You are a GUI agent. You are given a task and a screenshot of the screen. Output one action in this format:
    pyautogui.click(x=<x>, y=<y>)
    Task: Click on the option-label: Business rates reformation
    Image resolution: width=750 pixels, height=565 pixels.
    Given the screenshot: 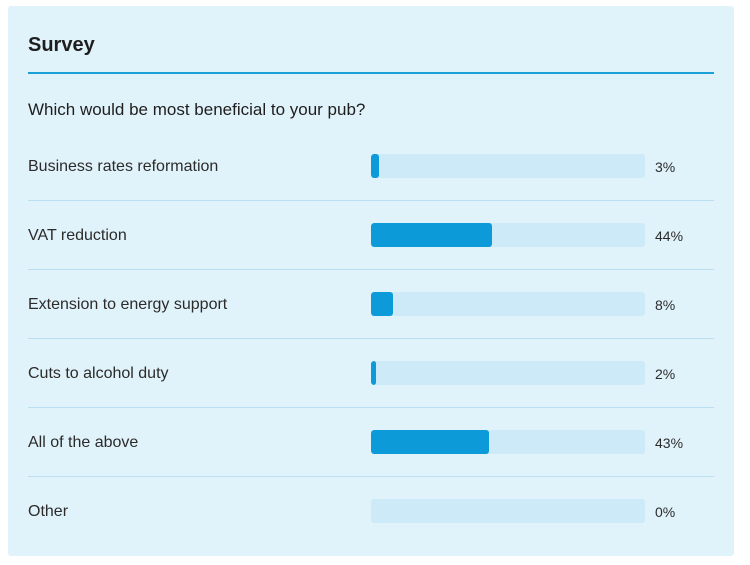 What is the action you would take?
    pyautogui.click(x=123, y=166)
    